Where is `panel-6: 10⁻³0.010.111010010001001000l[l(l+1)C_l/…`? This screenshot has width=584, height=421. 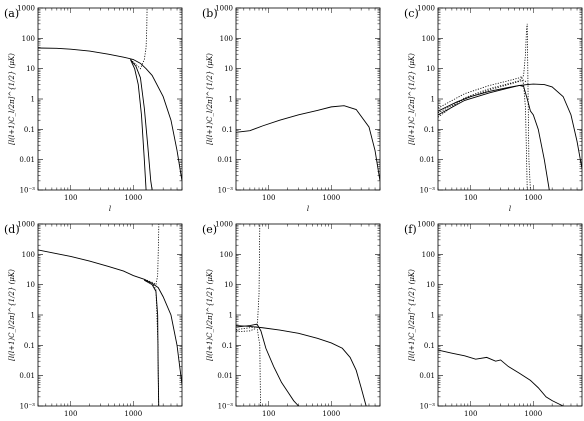
panel-6: 10⁻³0.010.111010010001001000l[l(l+1)C_l/… is located at coordinates (493, 319).